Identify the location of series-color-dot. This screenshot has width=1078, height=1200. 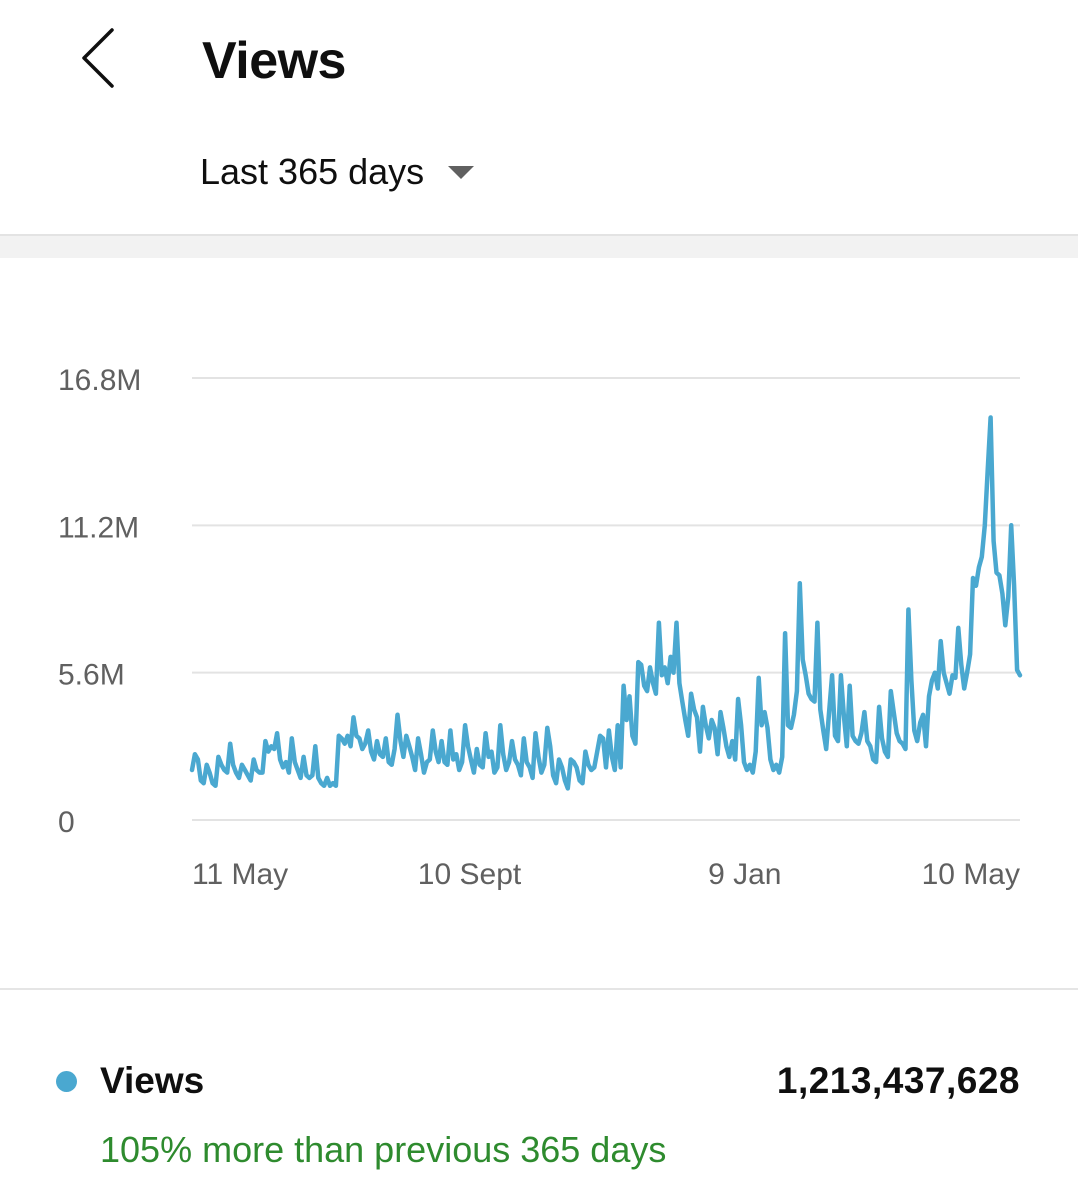
(66, 1081).